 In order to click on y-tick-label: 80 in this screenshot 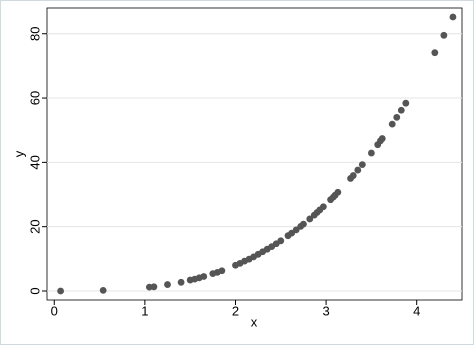, I will do `click(34, 33)`.